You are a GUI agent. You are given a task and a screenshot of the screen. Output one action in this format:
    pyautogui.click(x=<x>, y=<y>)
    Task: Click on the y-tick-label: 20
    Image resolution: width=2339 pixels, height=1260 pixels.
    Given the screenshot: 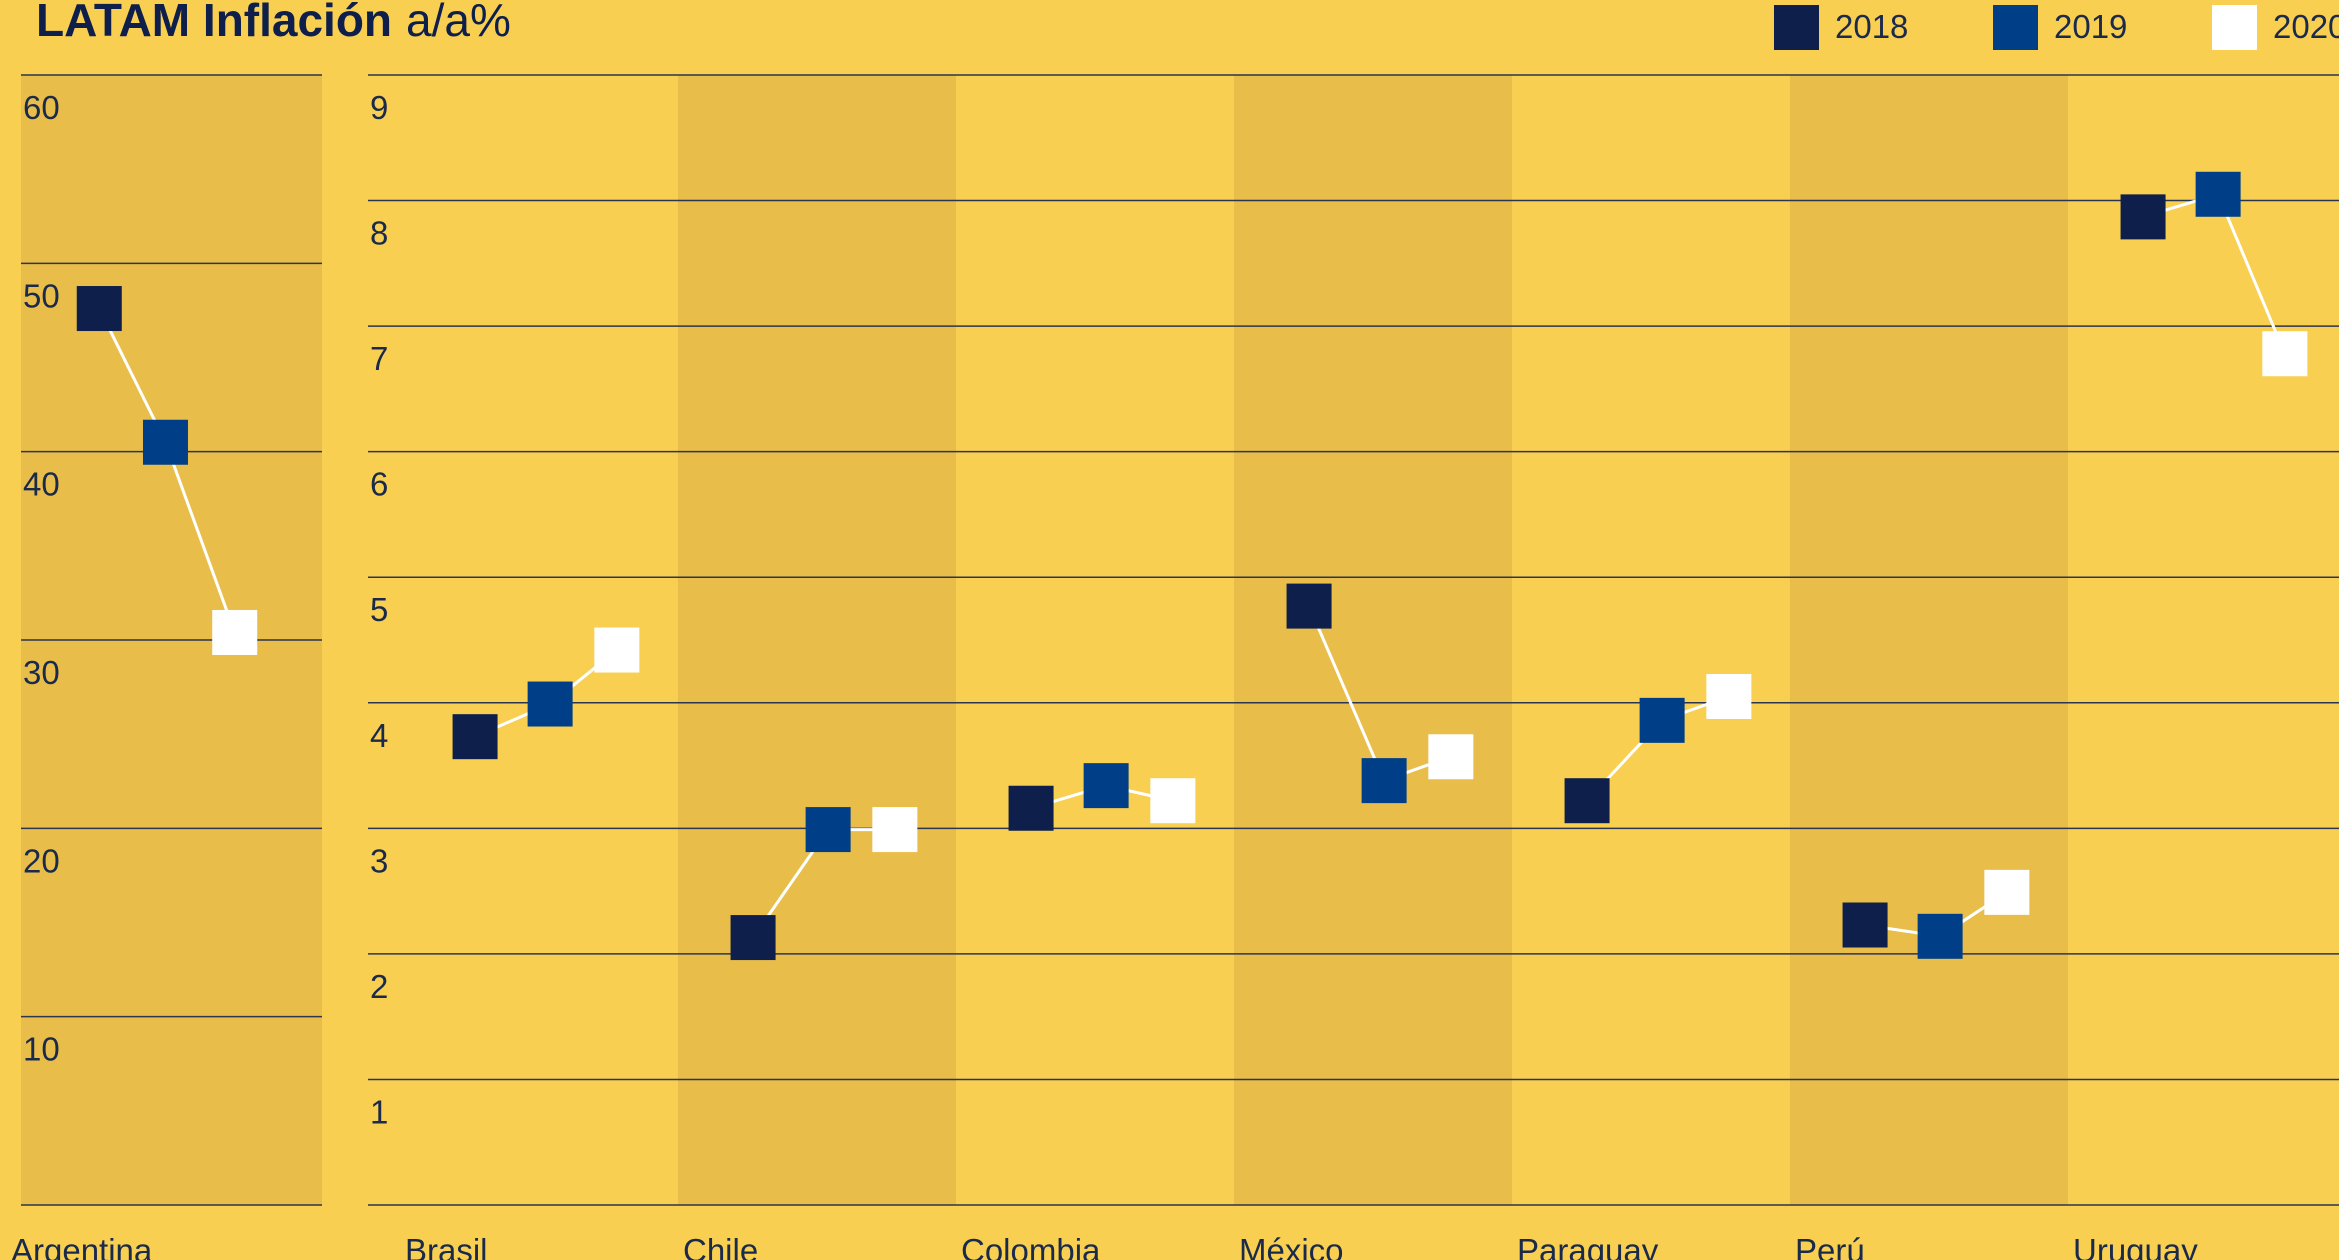 What is the action you would take?
    pyautogui.click(x=41, y=860)
    